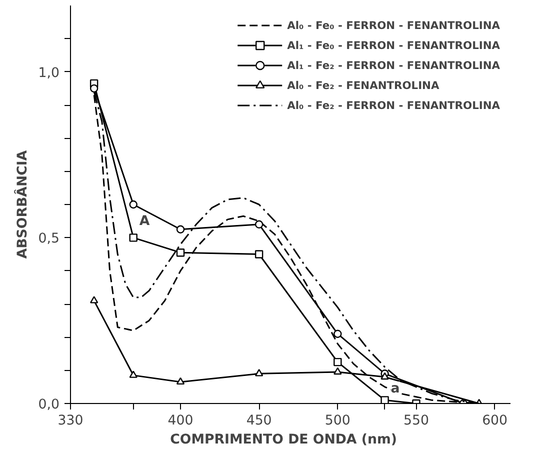  Describe the element at coordinates (49, 405) in the screenshot. I see `y-tick-label: 0,0` at that location.